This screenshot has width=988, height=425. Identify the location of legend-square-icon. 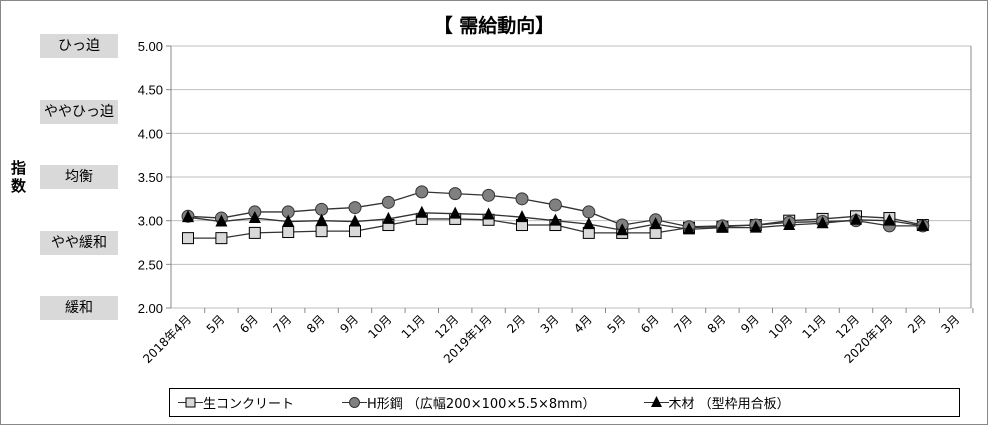
(190, 402).